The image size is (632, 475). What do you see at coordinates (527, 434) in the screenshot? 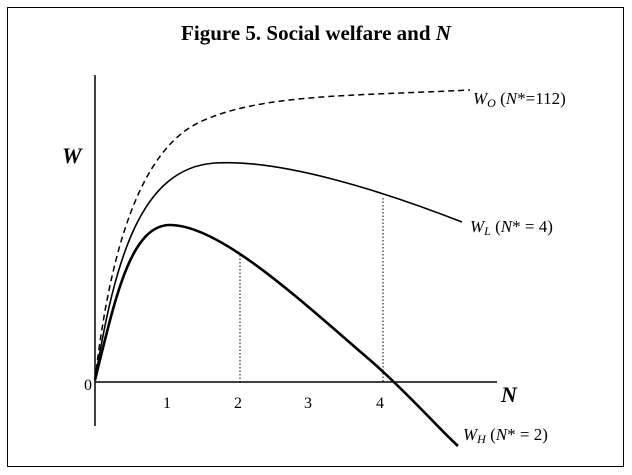
I see `label-part: * = 2)` at bounding box center [527, 434].